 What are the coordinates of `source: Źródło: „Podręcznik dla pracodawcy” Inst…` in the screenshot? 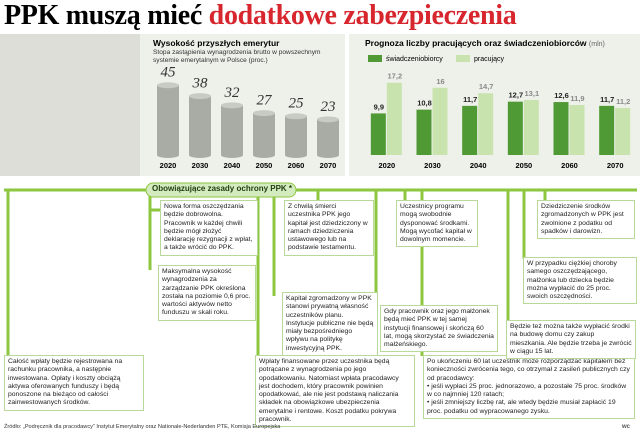 It's located at (142, 427).